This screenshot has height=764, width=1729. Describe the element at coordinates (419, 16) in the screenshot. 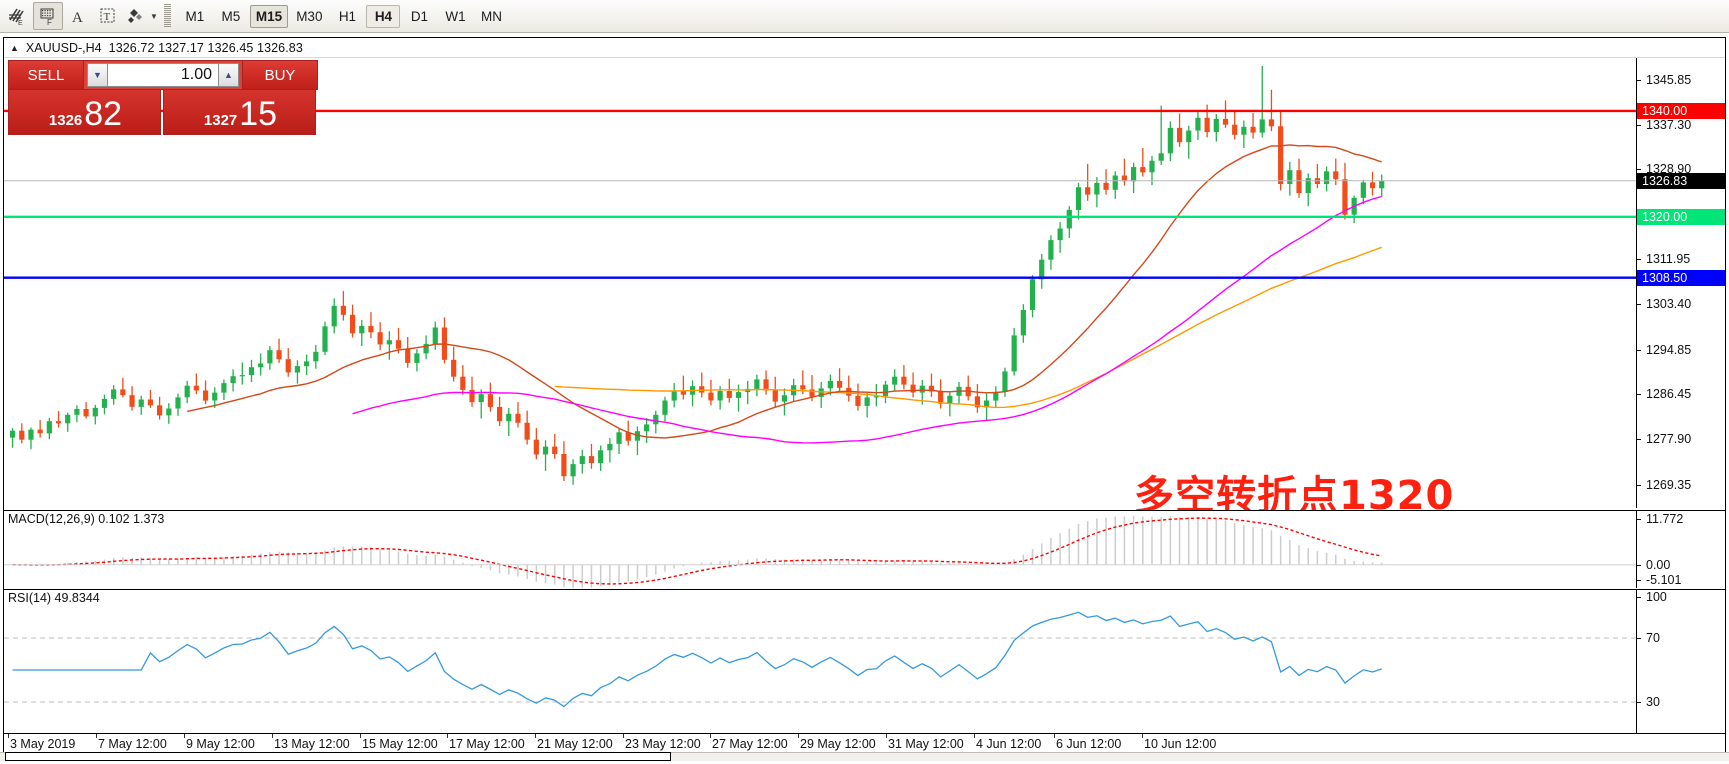

I see `timeframe-d1: D1` at that location.